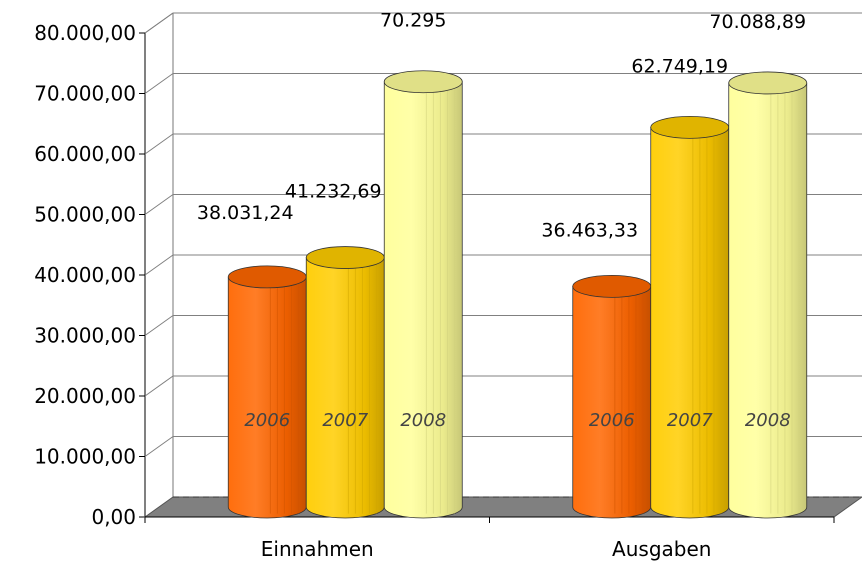 This screenshot has height=562, width=862. What do you see at coordinates (757, 22) in the screenshot?
I see `data-label: 70.088,89` at bounding box center [757, 22].